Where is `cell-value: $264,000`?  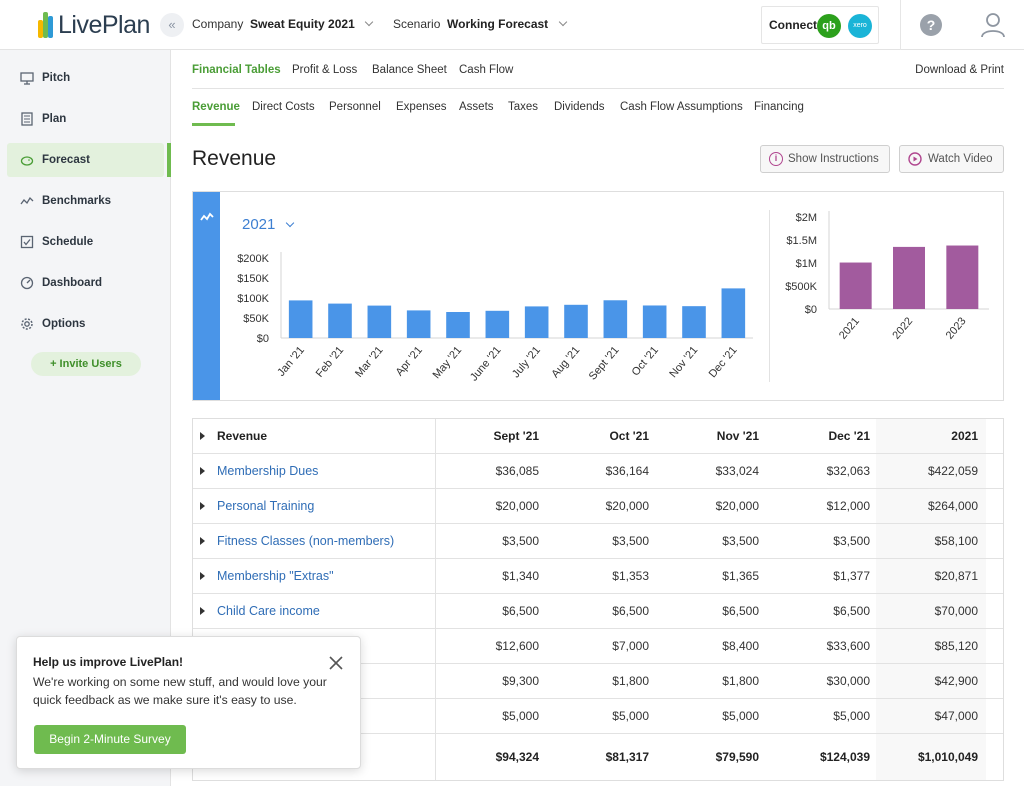
cell-value: $264,000 is located at coordinates (952, 506).